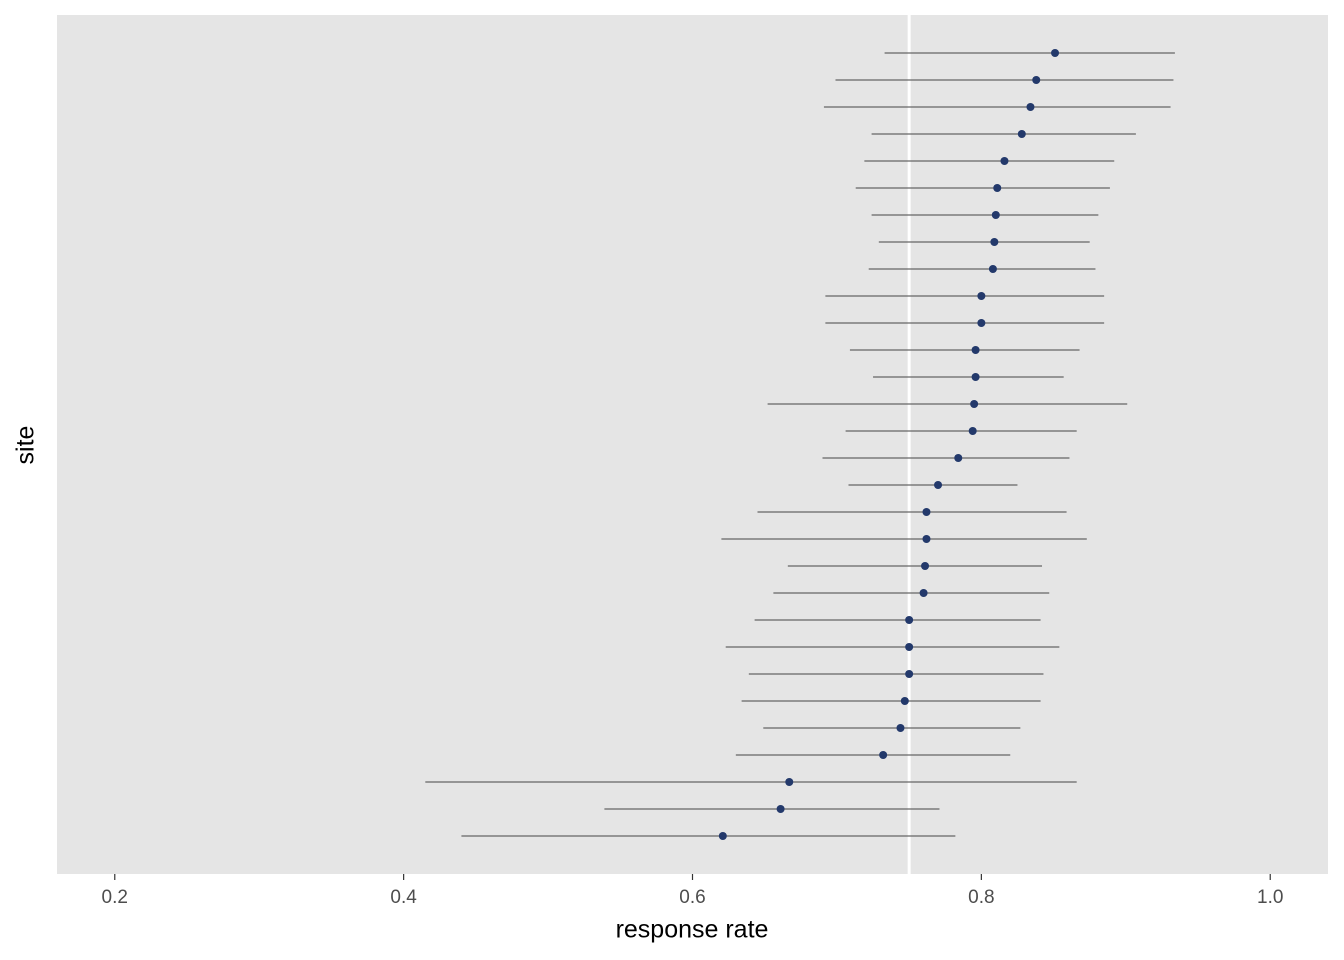  I want to click on x-axis-title: response rate, so click(692, 930).